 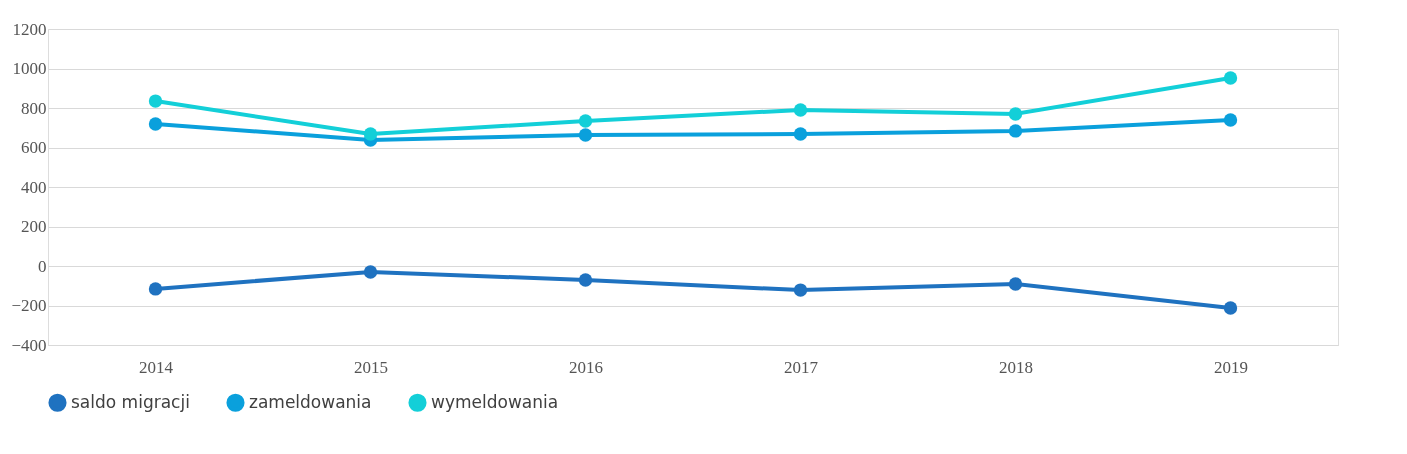 What do you see at coordinates (34, 226) in the screenshot?
I see `y-tick-label: 200` at bounding box center [34, 226].